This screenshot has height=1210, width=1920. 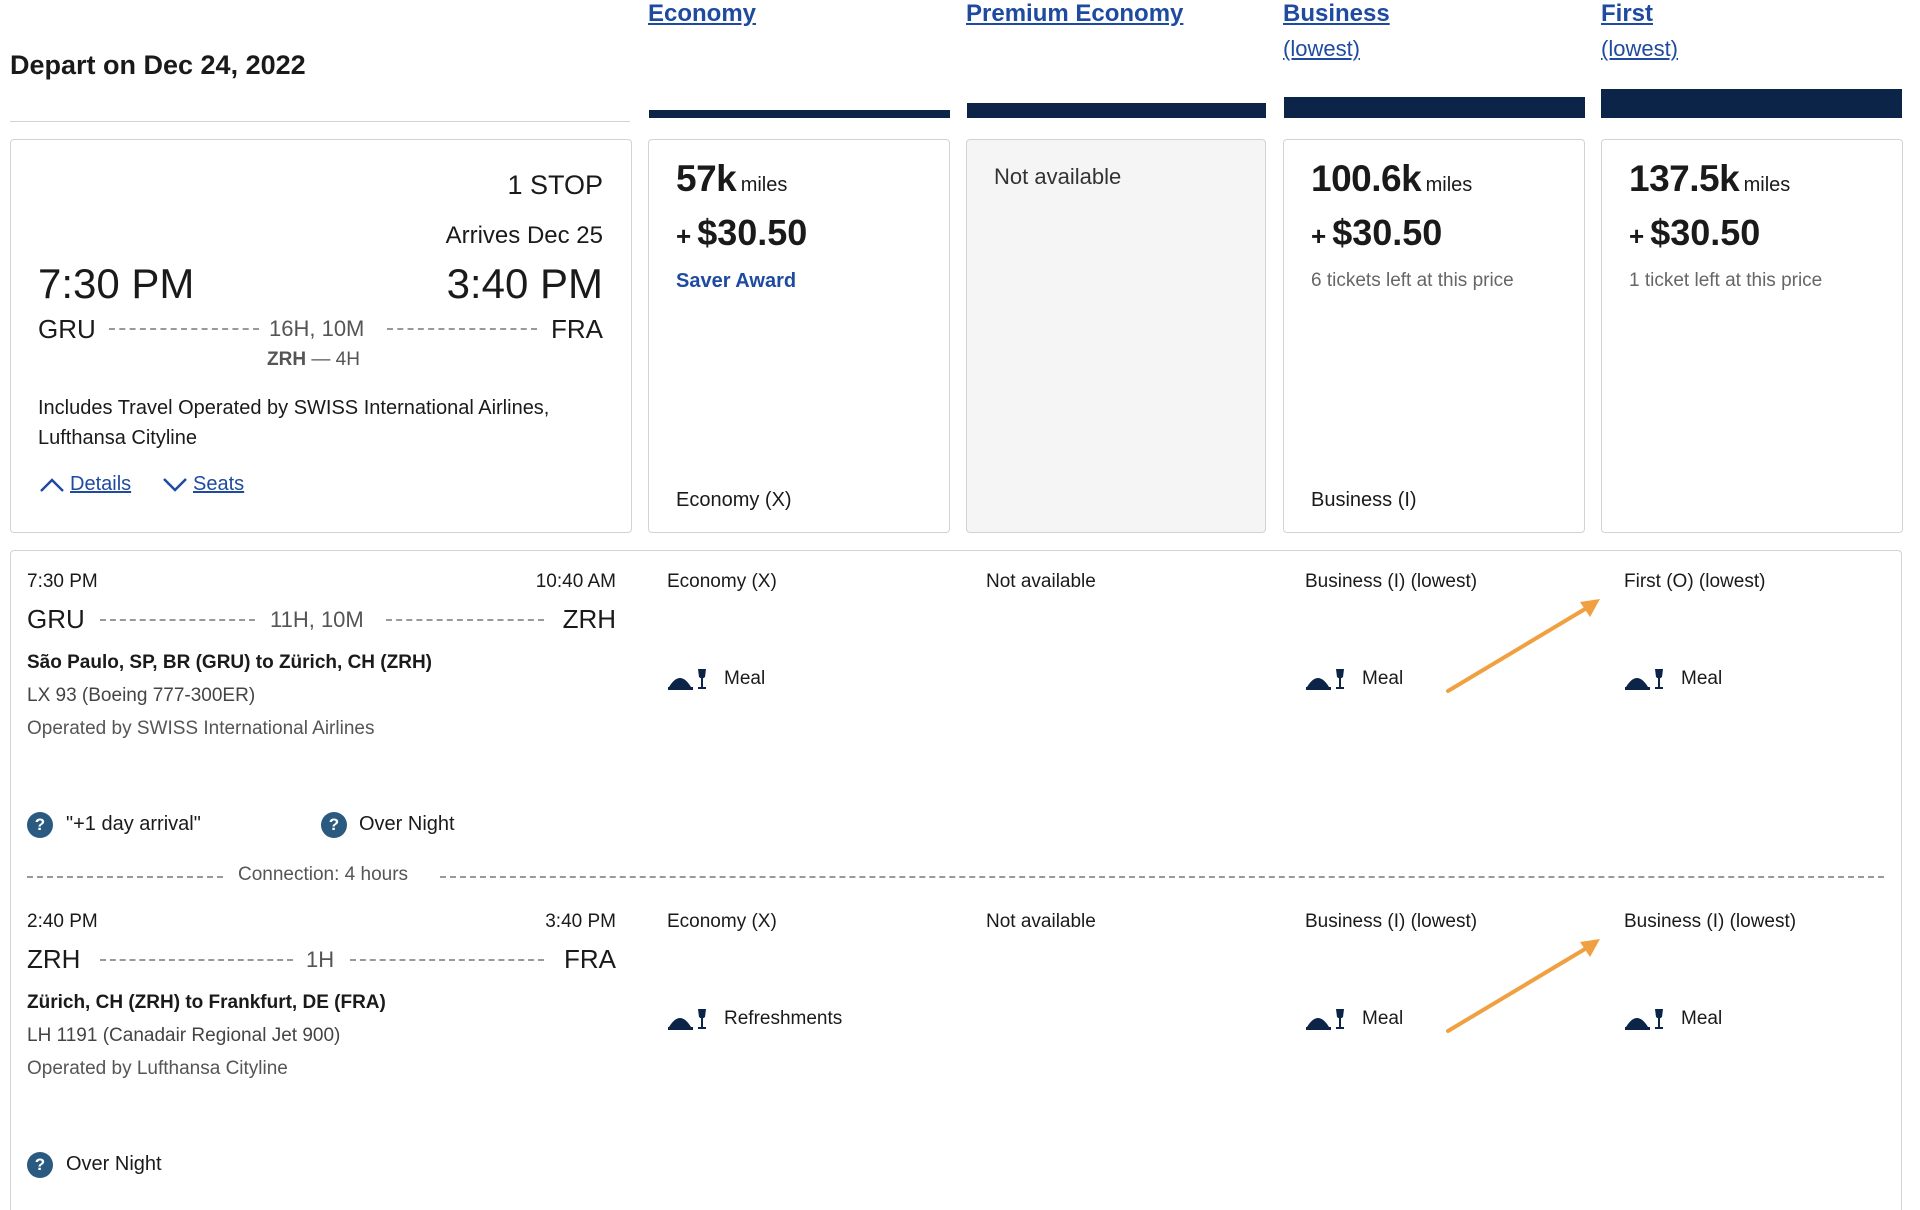 What do you see at coordinates (1364, 500) in the screenshot?
I see `fare-class: Business (I)` at bounding box center [1364, 500].